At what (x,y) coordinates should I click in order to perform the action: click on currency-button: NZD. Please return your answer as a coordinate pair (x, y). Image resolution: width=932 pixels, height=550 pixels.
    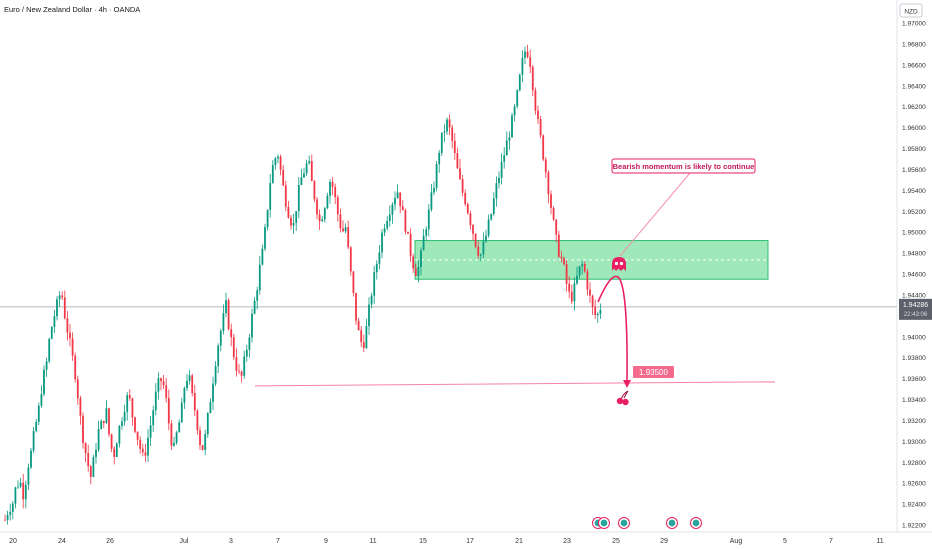
    Looking at the image, I should click on (911, 10).